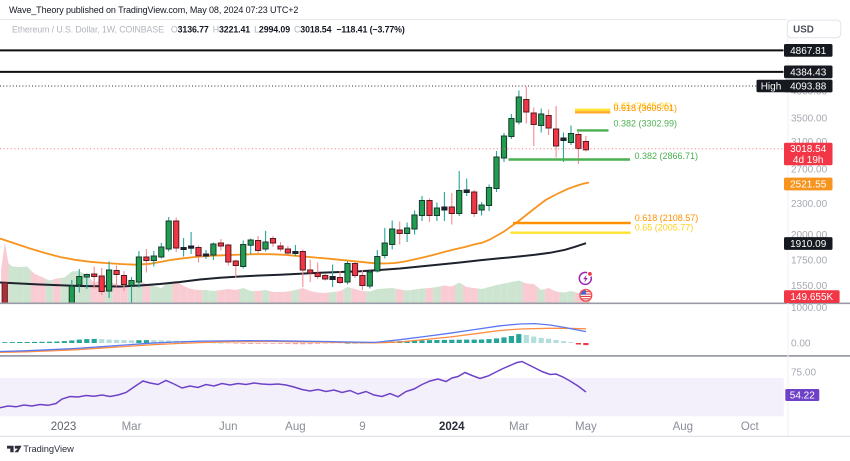 Image resolution: width=850 pixels, height=461 pixels. What do you see at coordinates (809, 235) in the screenshot?
I see `svg-text: 2000.00` at bounding box center [809, 235].